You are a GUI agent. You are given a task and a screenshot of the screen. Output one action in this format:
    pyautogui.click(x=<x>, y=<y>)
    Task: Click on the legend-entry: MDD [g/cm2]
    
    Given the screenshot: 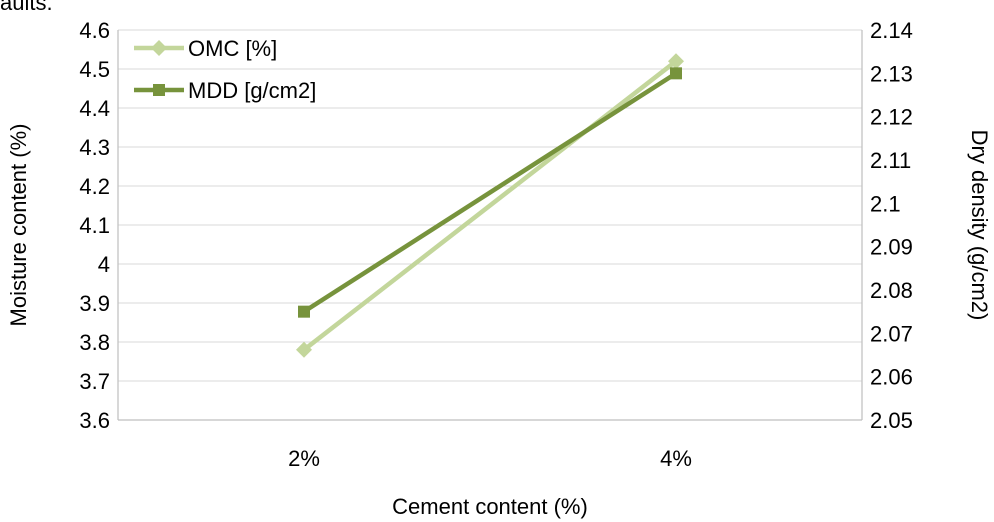 What is the action you would take?
    pyautogui.click(x=225, y=90)
    